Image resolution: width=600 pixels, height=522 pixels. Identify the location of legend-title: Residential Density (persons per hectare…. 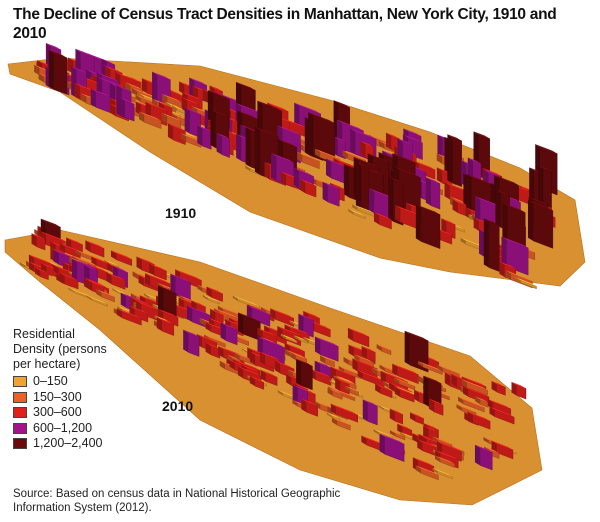
(60, 349).